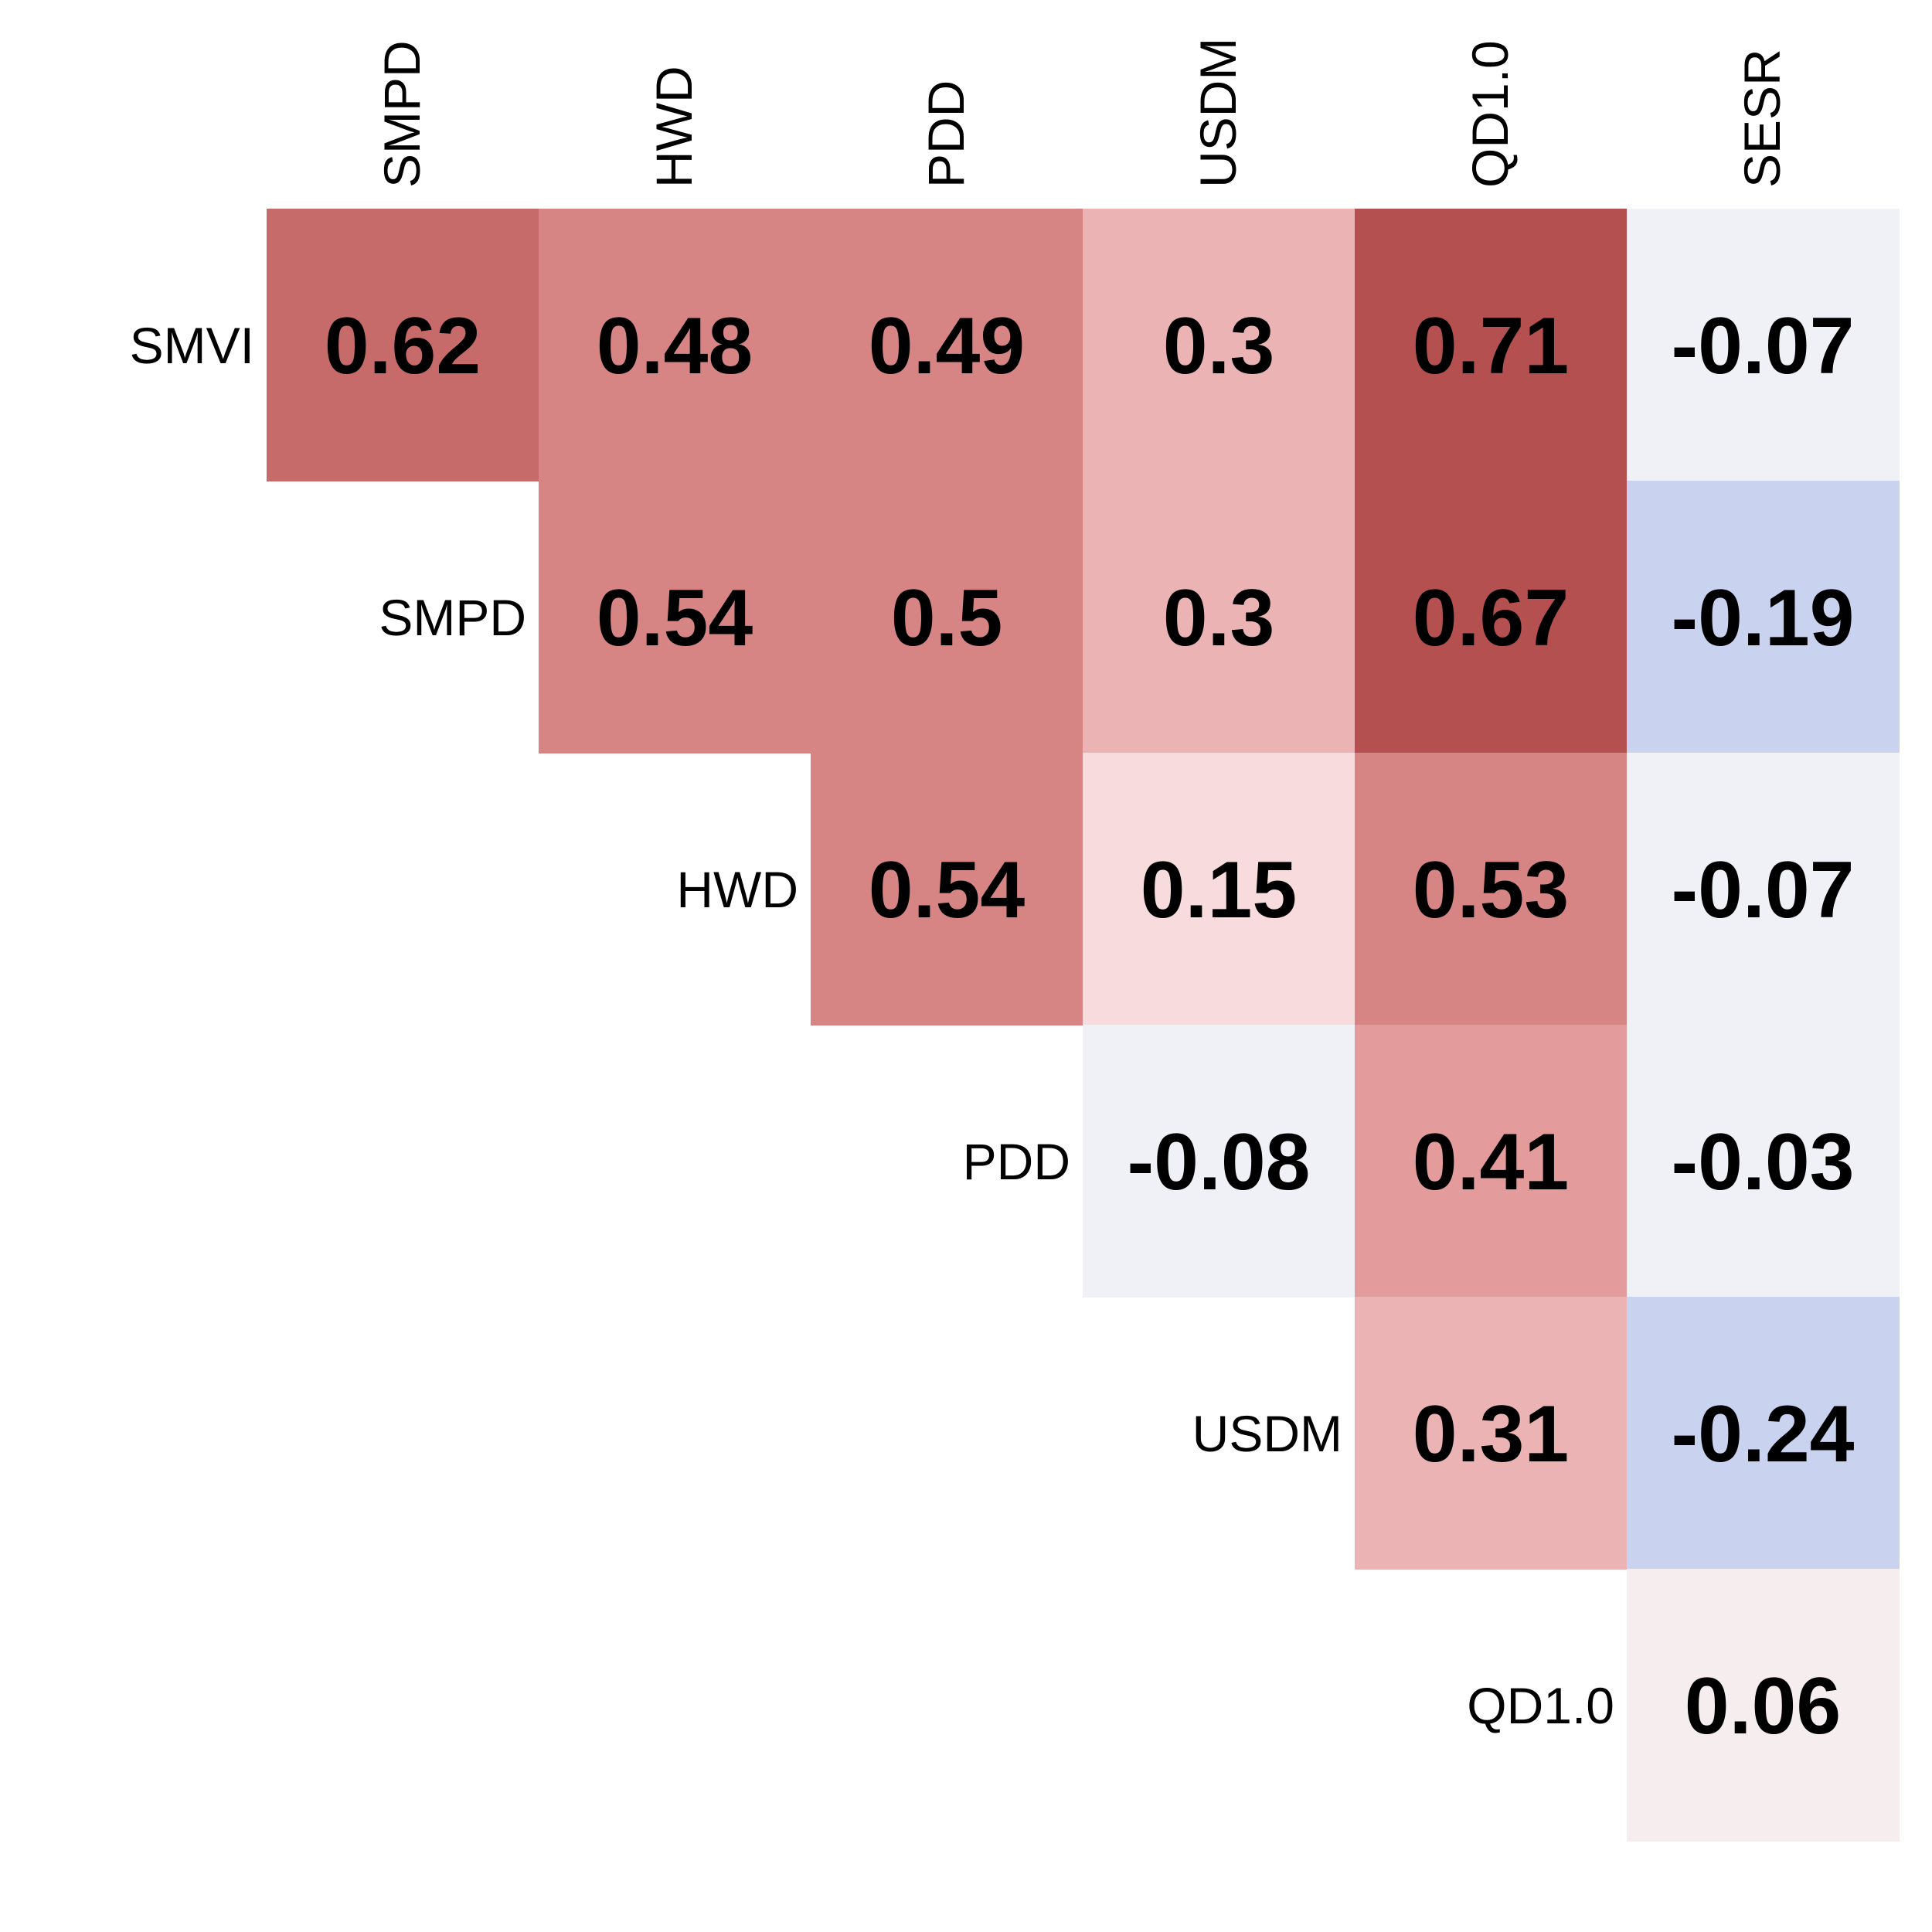 The height and width of the screenshot is (1932, 1932). I want to click on cell-value-label: 0.48, so click(675, 346).